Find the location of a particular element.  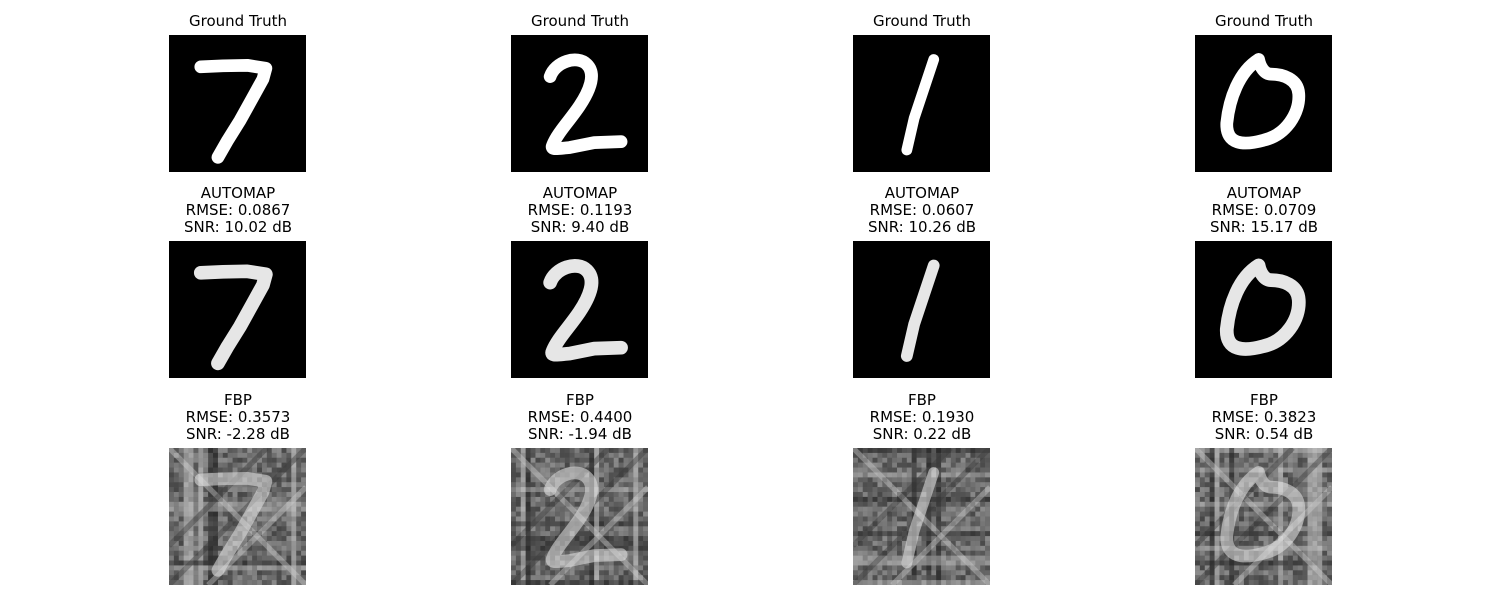

title-line-2: RMSE: 0.4400 is located at coordinates (580, 417).